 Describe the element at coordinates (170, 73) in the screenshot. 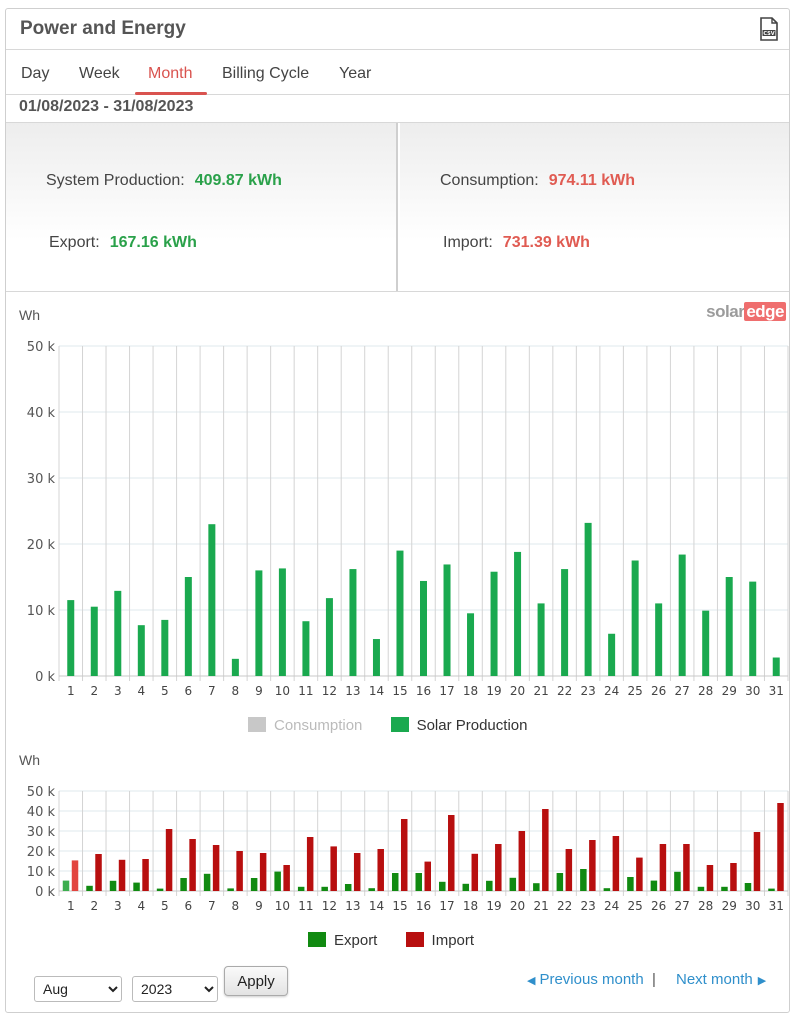

I see `tab-month: Month` at that location.